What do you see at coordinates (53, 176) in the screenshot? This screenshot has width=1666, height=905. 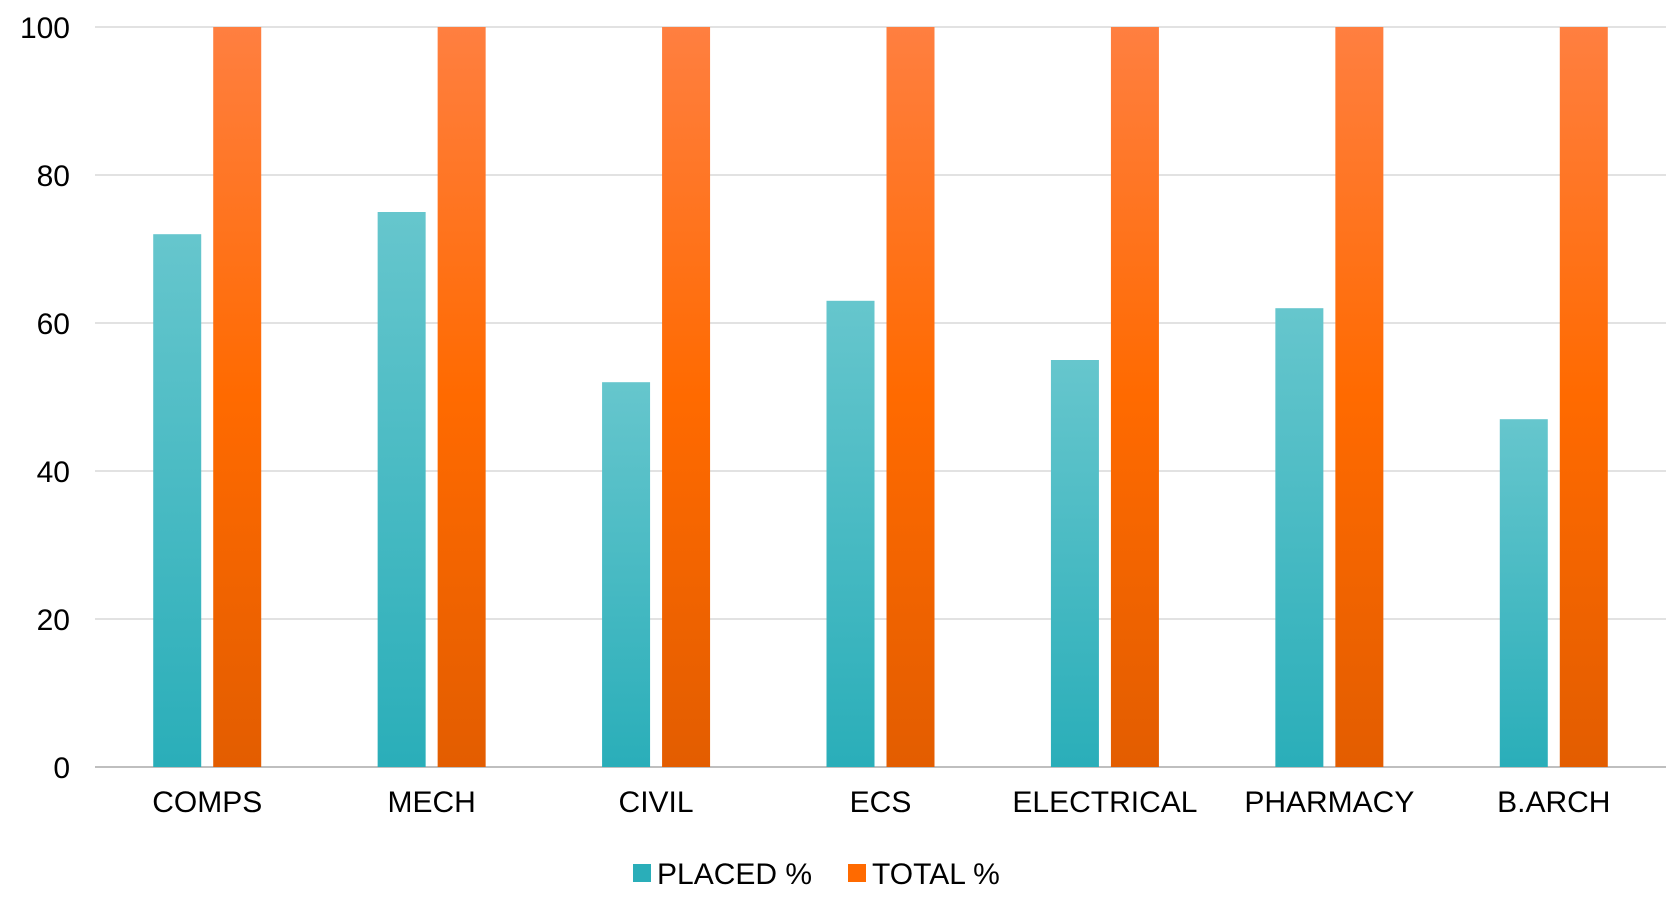 I see `y-tick-label: 80` at bounding box center [53, 176].